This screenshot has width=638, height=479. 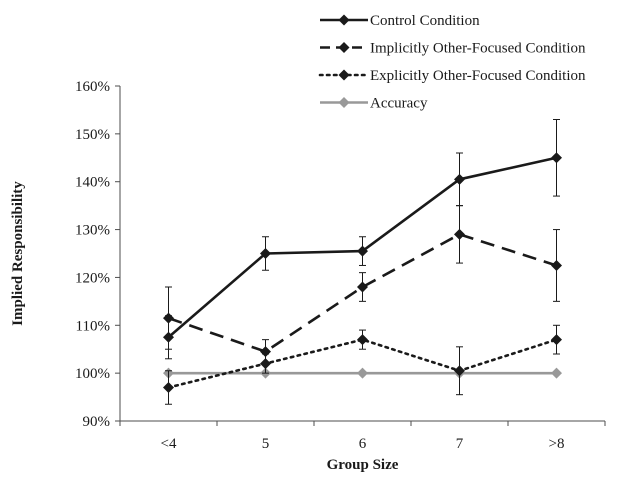 I want to click on y-axis-title: Implied Responsibility, so click(x=18, y=253).